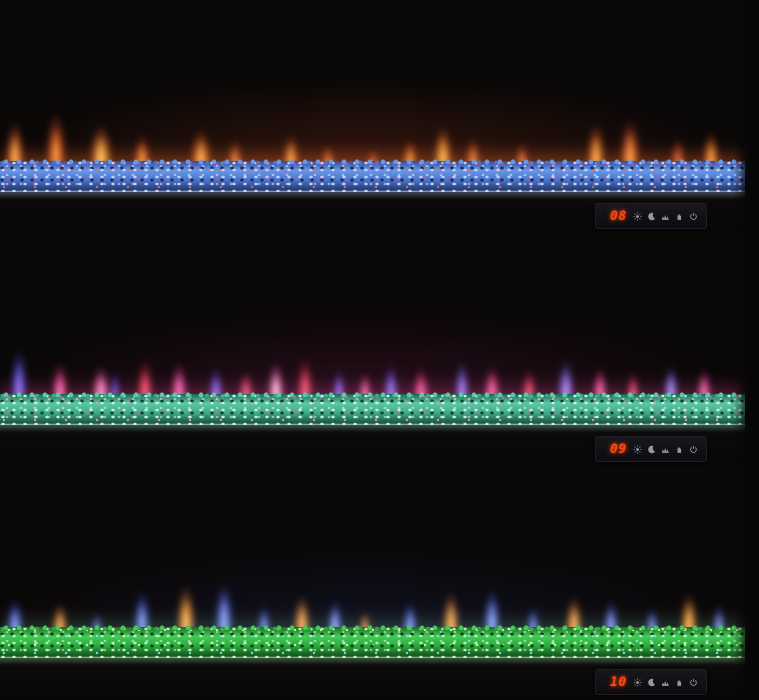  I want to click on led-display: 10, so click(618, 682).